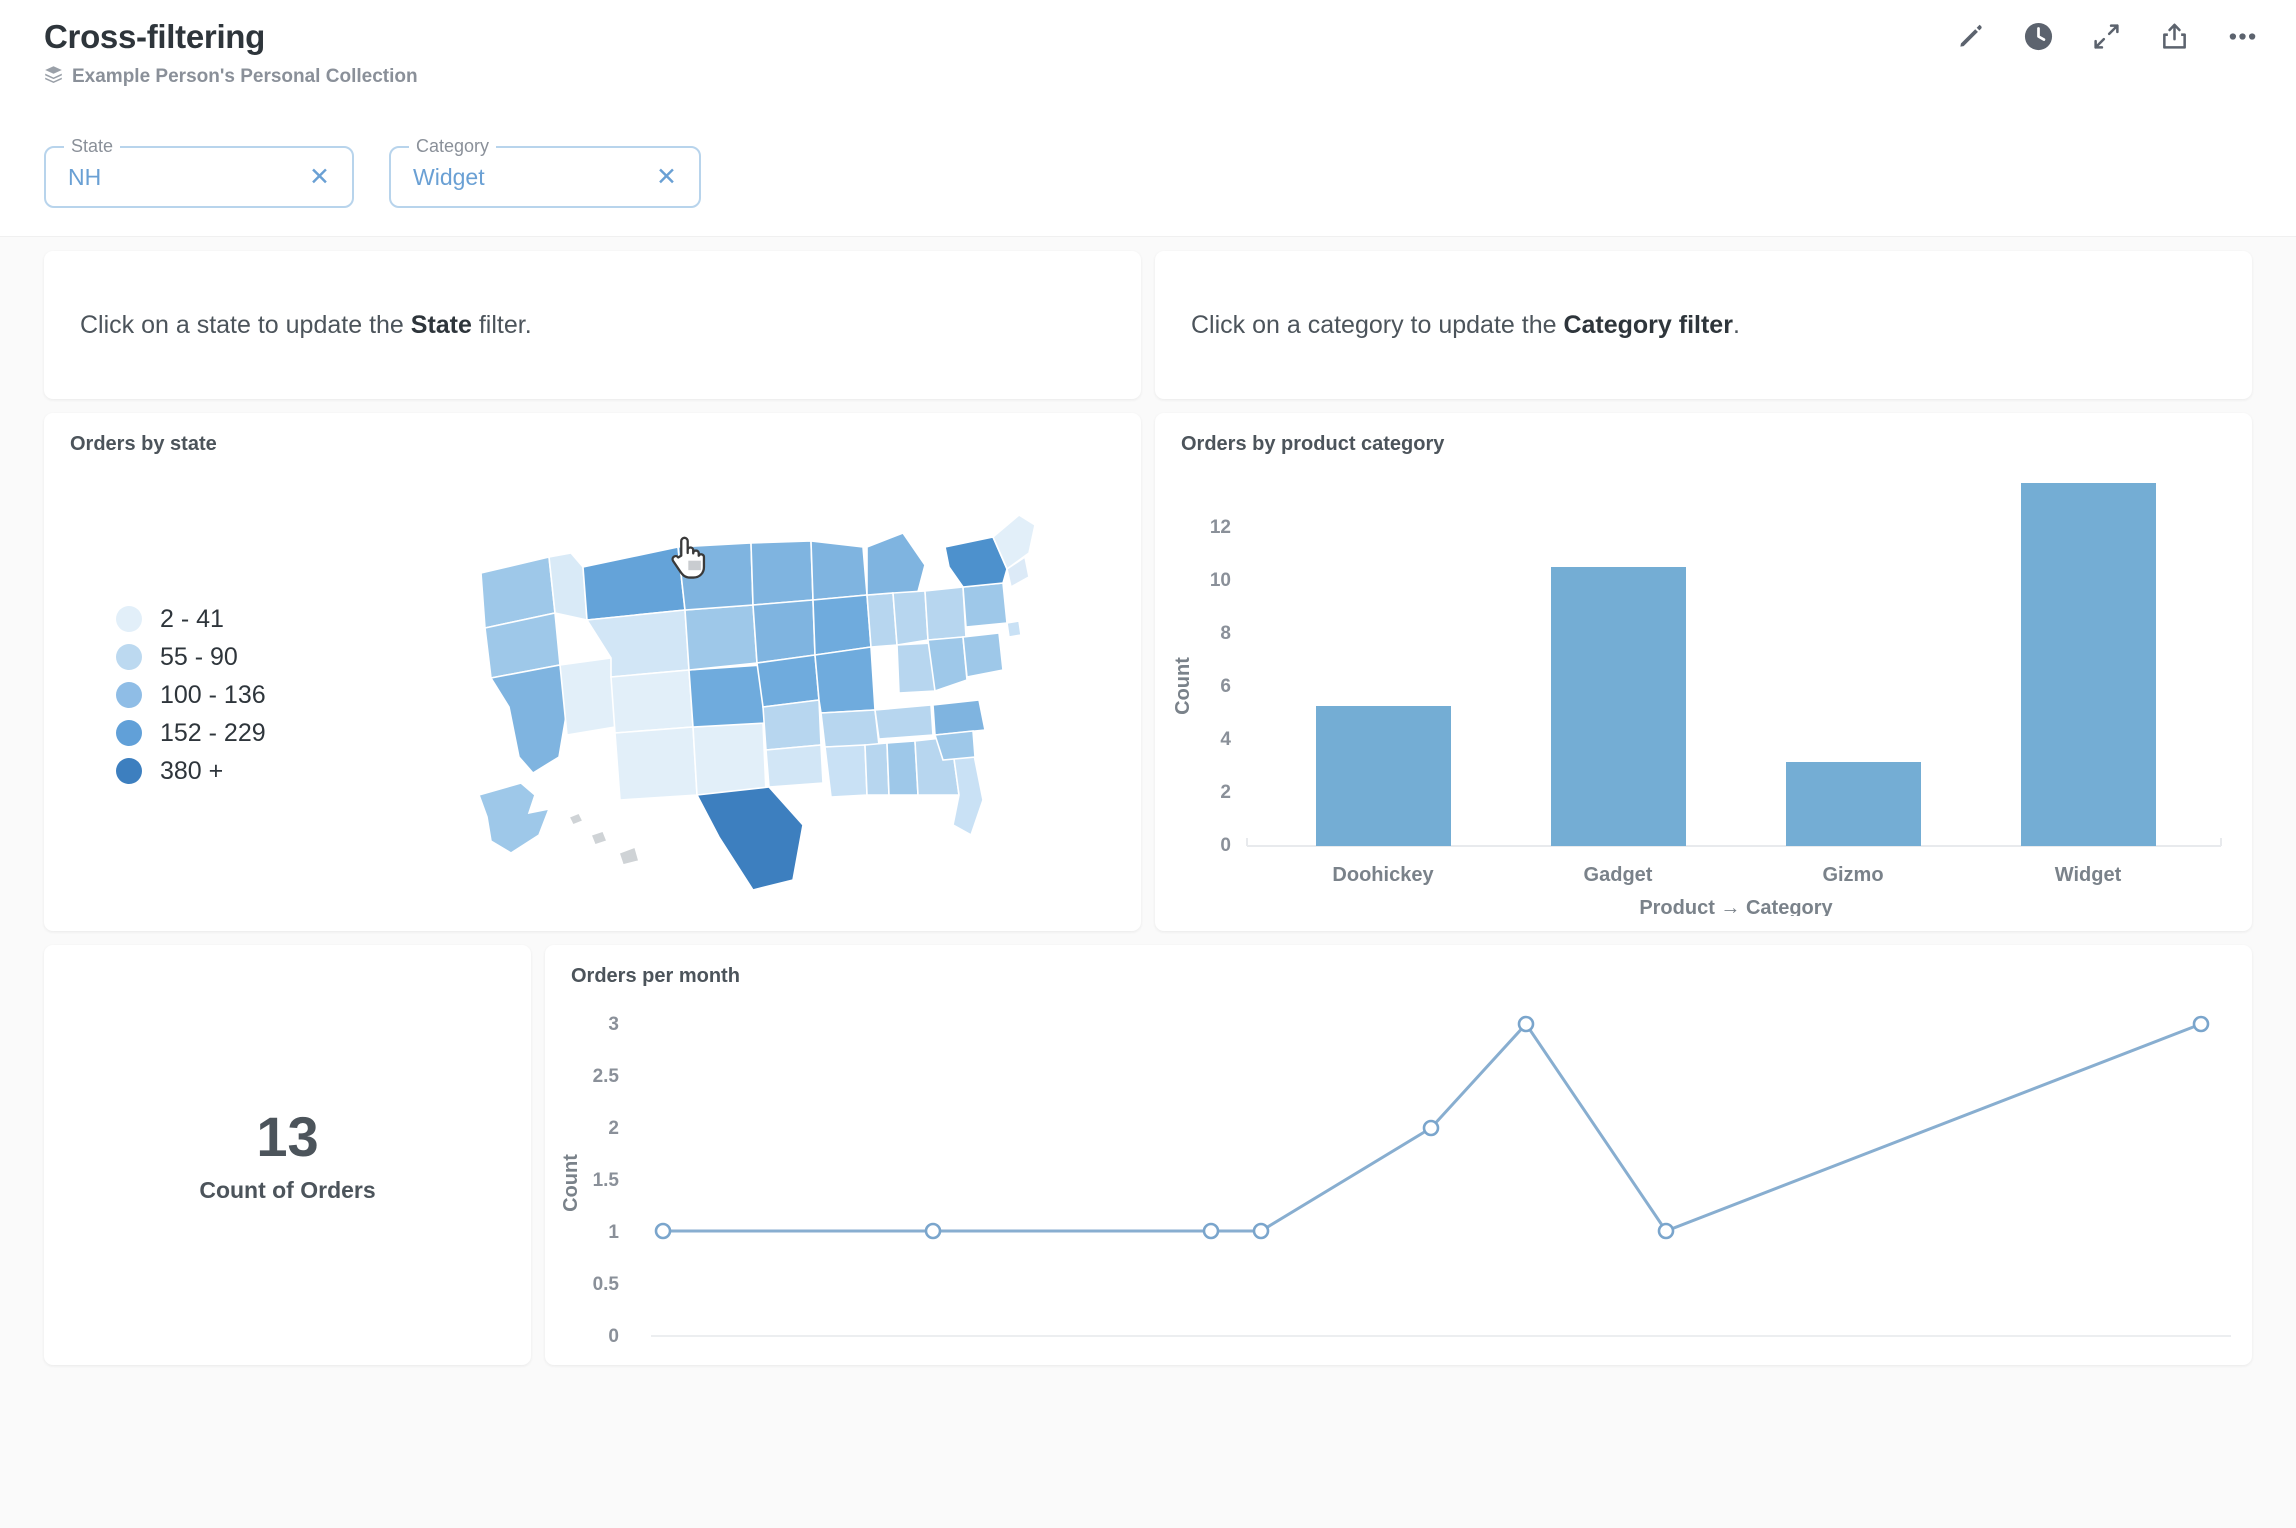 The height and width of the screenshot is (1528, 2296). What do you see at coordinates (844, 680) in the screenshot?
I see `state-MO` at bounding box center [844, 680].